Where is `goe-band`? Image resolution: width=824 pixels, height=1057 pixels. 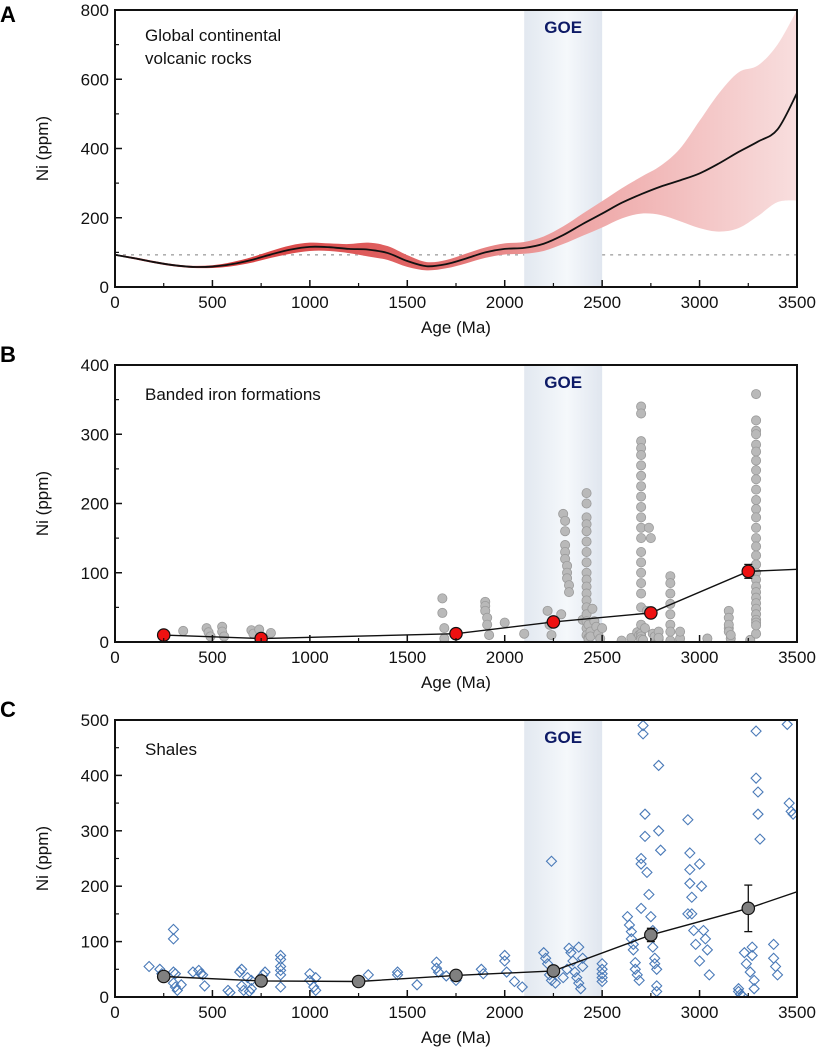
goe-band is located at coordinates (563, 858).